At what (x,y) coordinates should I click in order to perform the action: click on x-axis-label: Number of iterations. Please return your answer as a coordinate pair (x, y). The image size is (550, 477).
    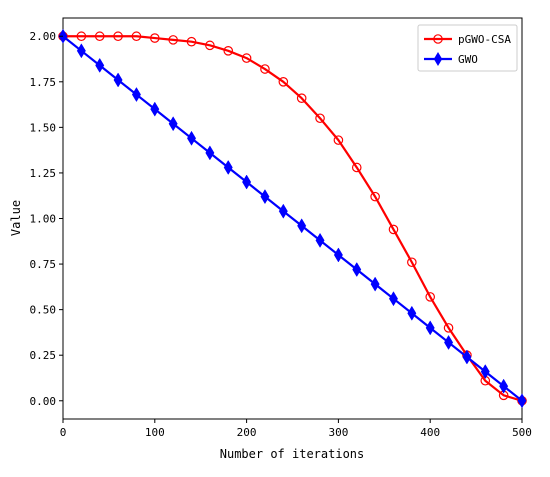
    Looking at the image, I should click on (292, 454).